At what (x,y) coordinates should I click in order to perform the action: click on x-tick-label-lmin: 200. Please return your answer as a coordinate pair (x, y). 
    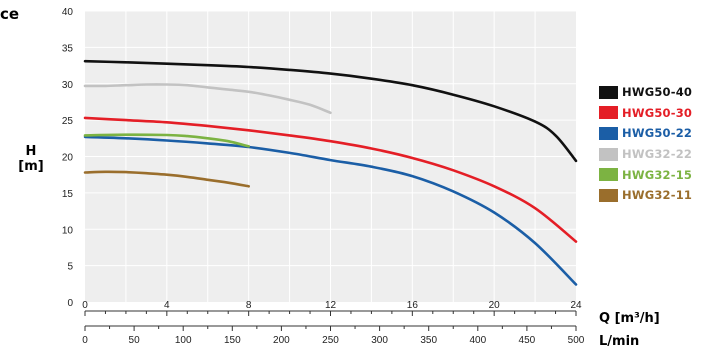
    Looking at the image, I should click on (281, 340).